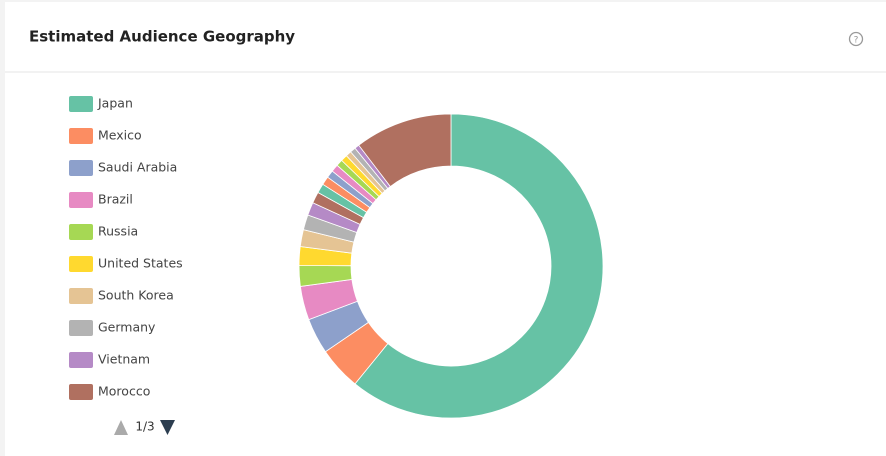  Describe the element at coordinates (167, 427) in the screenshot. I see `legend-next` at that location.